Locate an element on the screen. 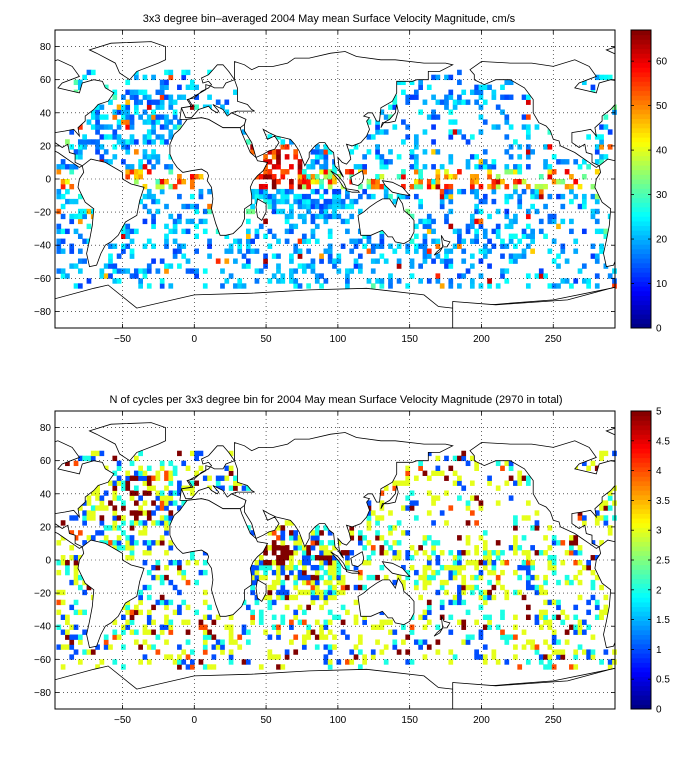 Image resolution: width=696 pixels, height=760 pixels. y-tick-label: 80 is located at coordinates (46, 47).